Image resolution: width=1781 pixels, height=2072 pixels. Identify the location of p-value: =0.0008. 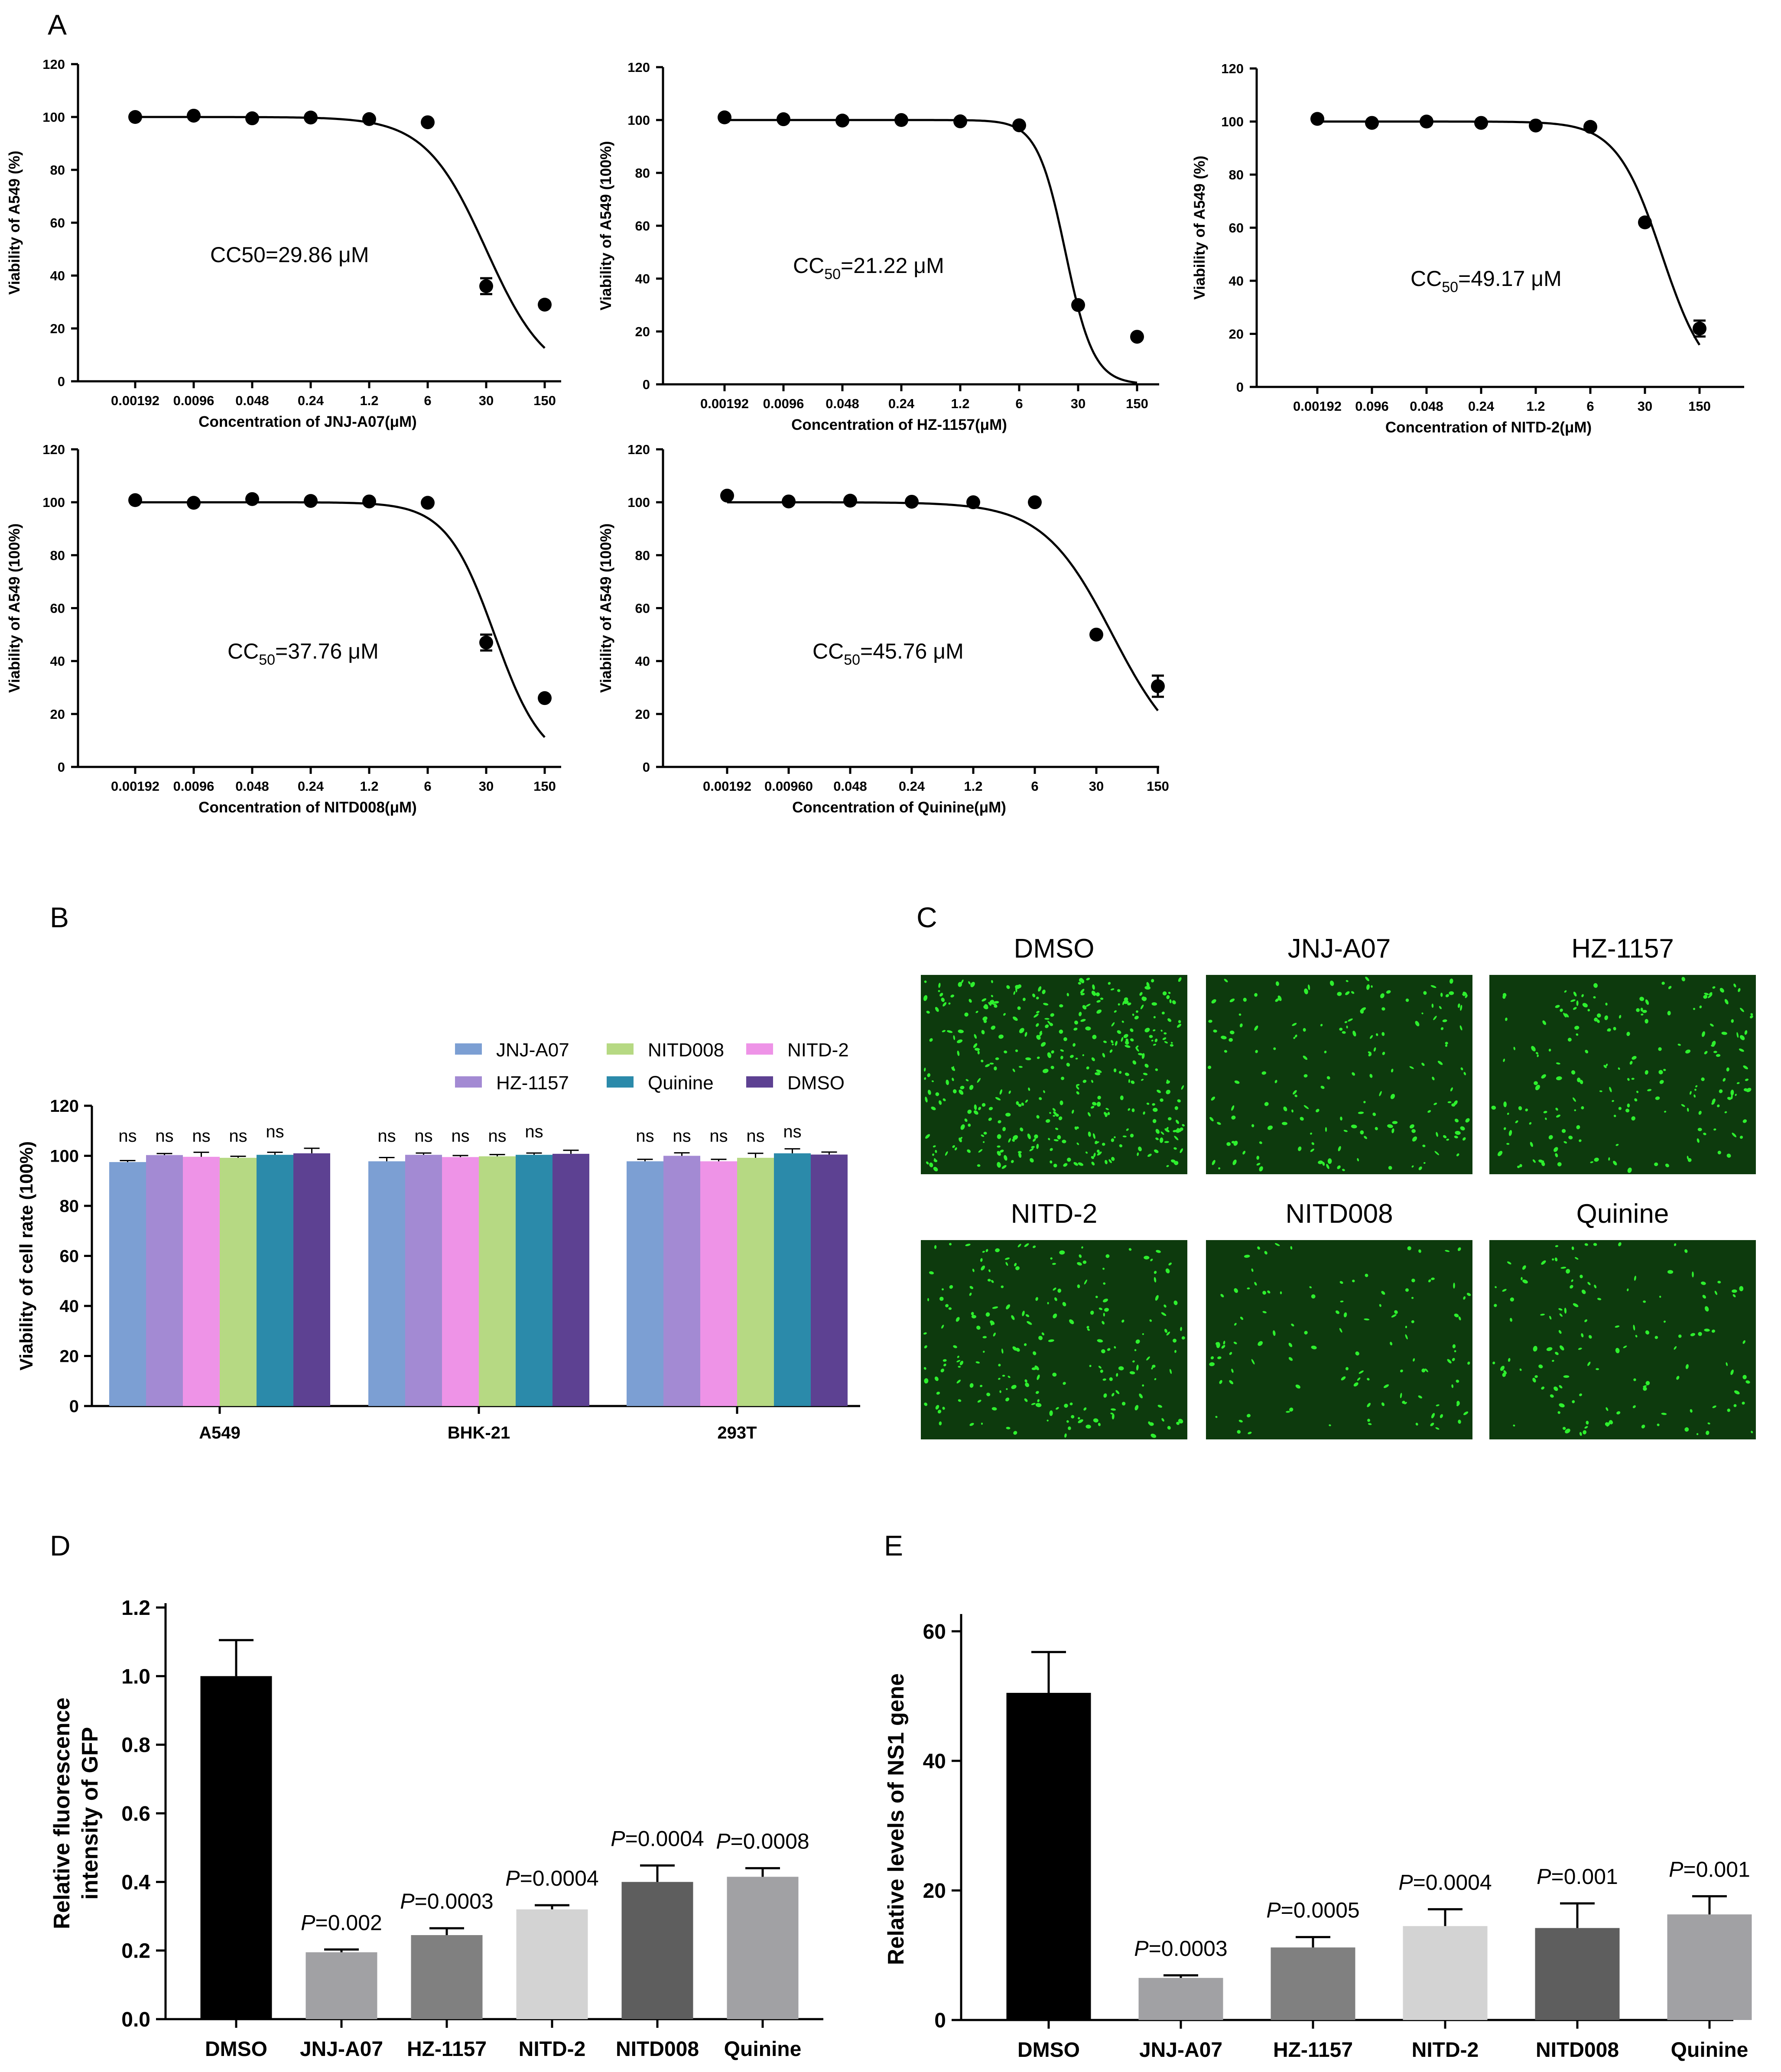
(770, 1842).